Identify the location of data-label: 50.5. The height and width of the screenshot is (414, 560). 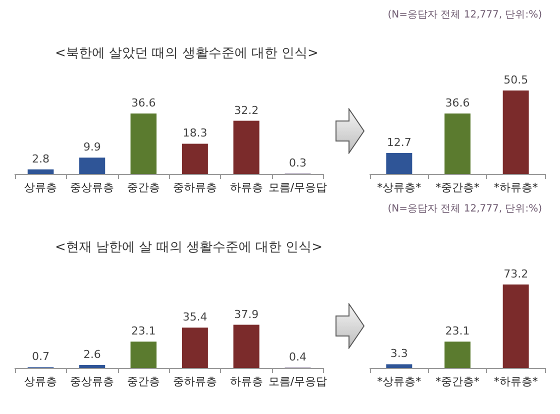
(516, 80).